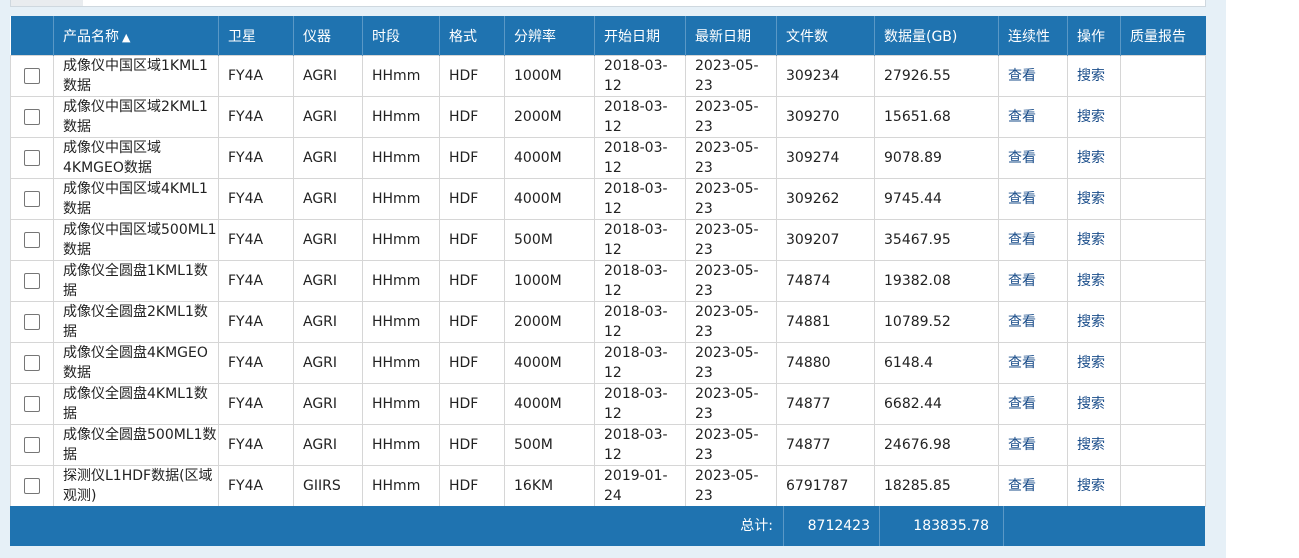  Describe the element at coordinates (47, 3) in the screenshot. I see `top-tab` at that location.